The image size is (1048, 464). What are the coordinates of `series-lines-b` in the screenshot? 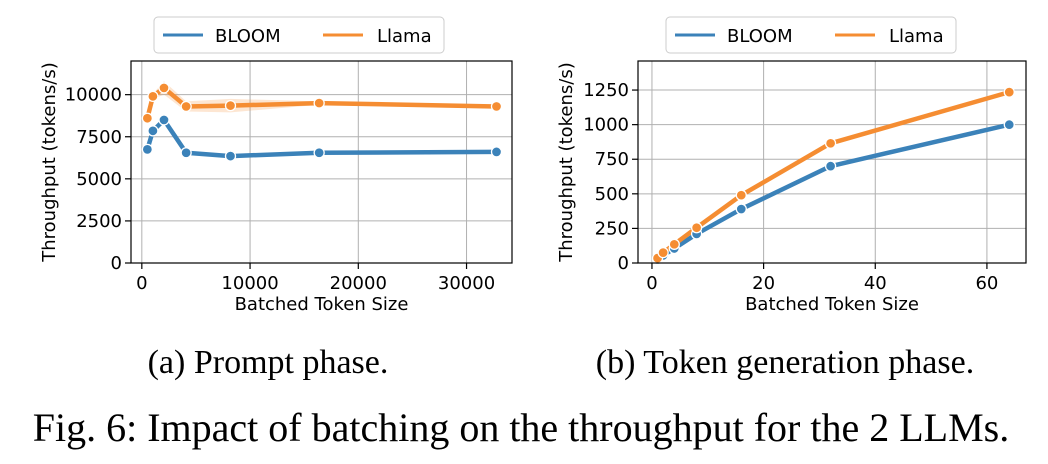 It's located at (833, 175).